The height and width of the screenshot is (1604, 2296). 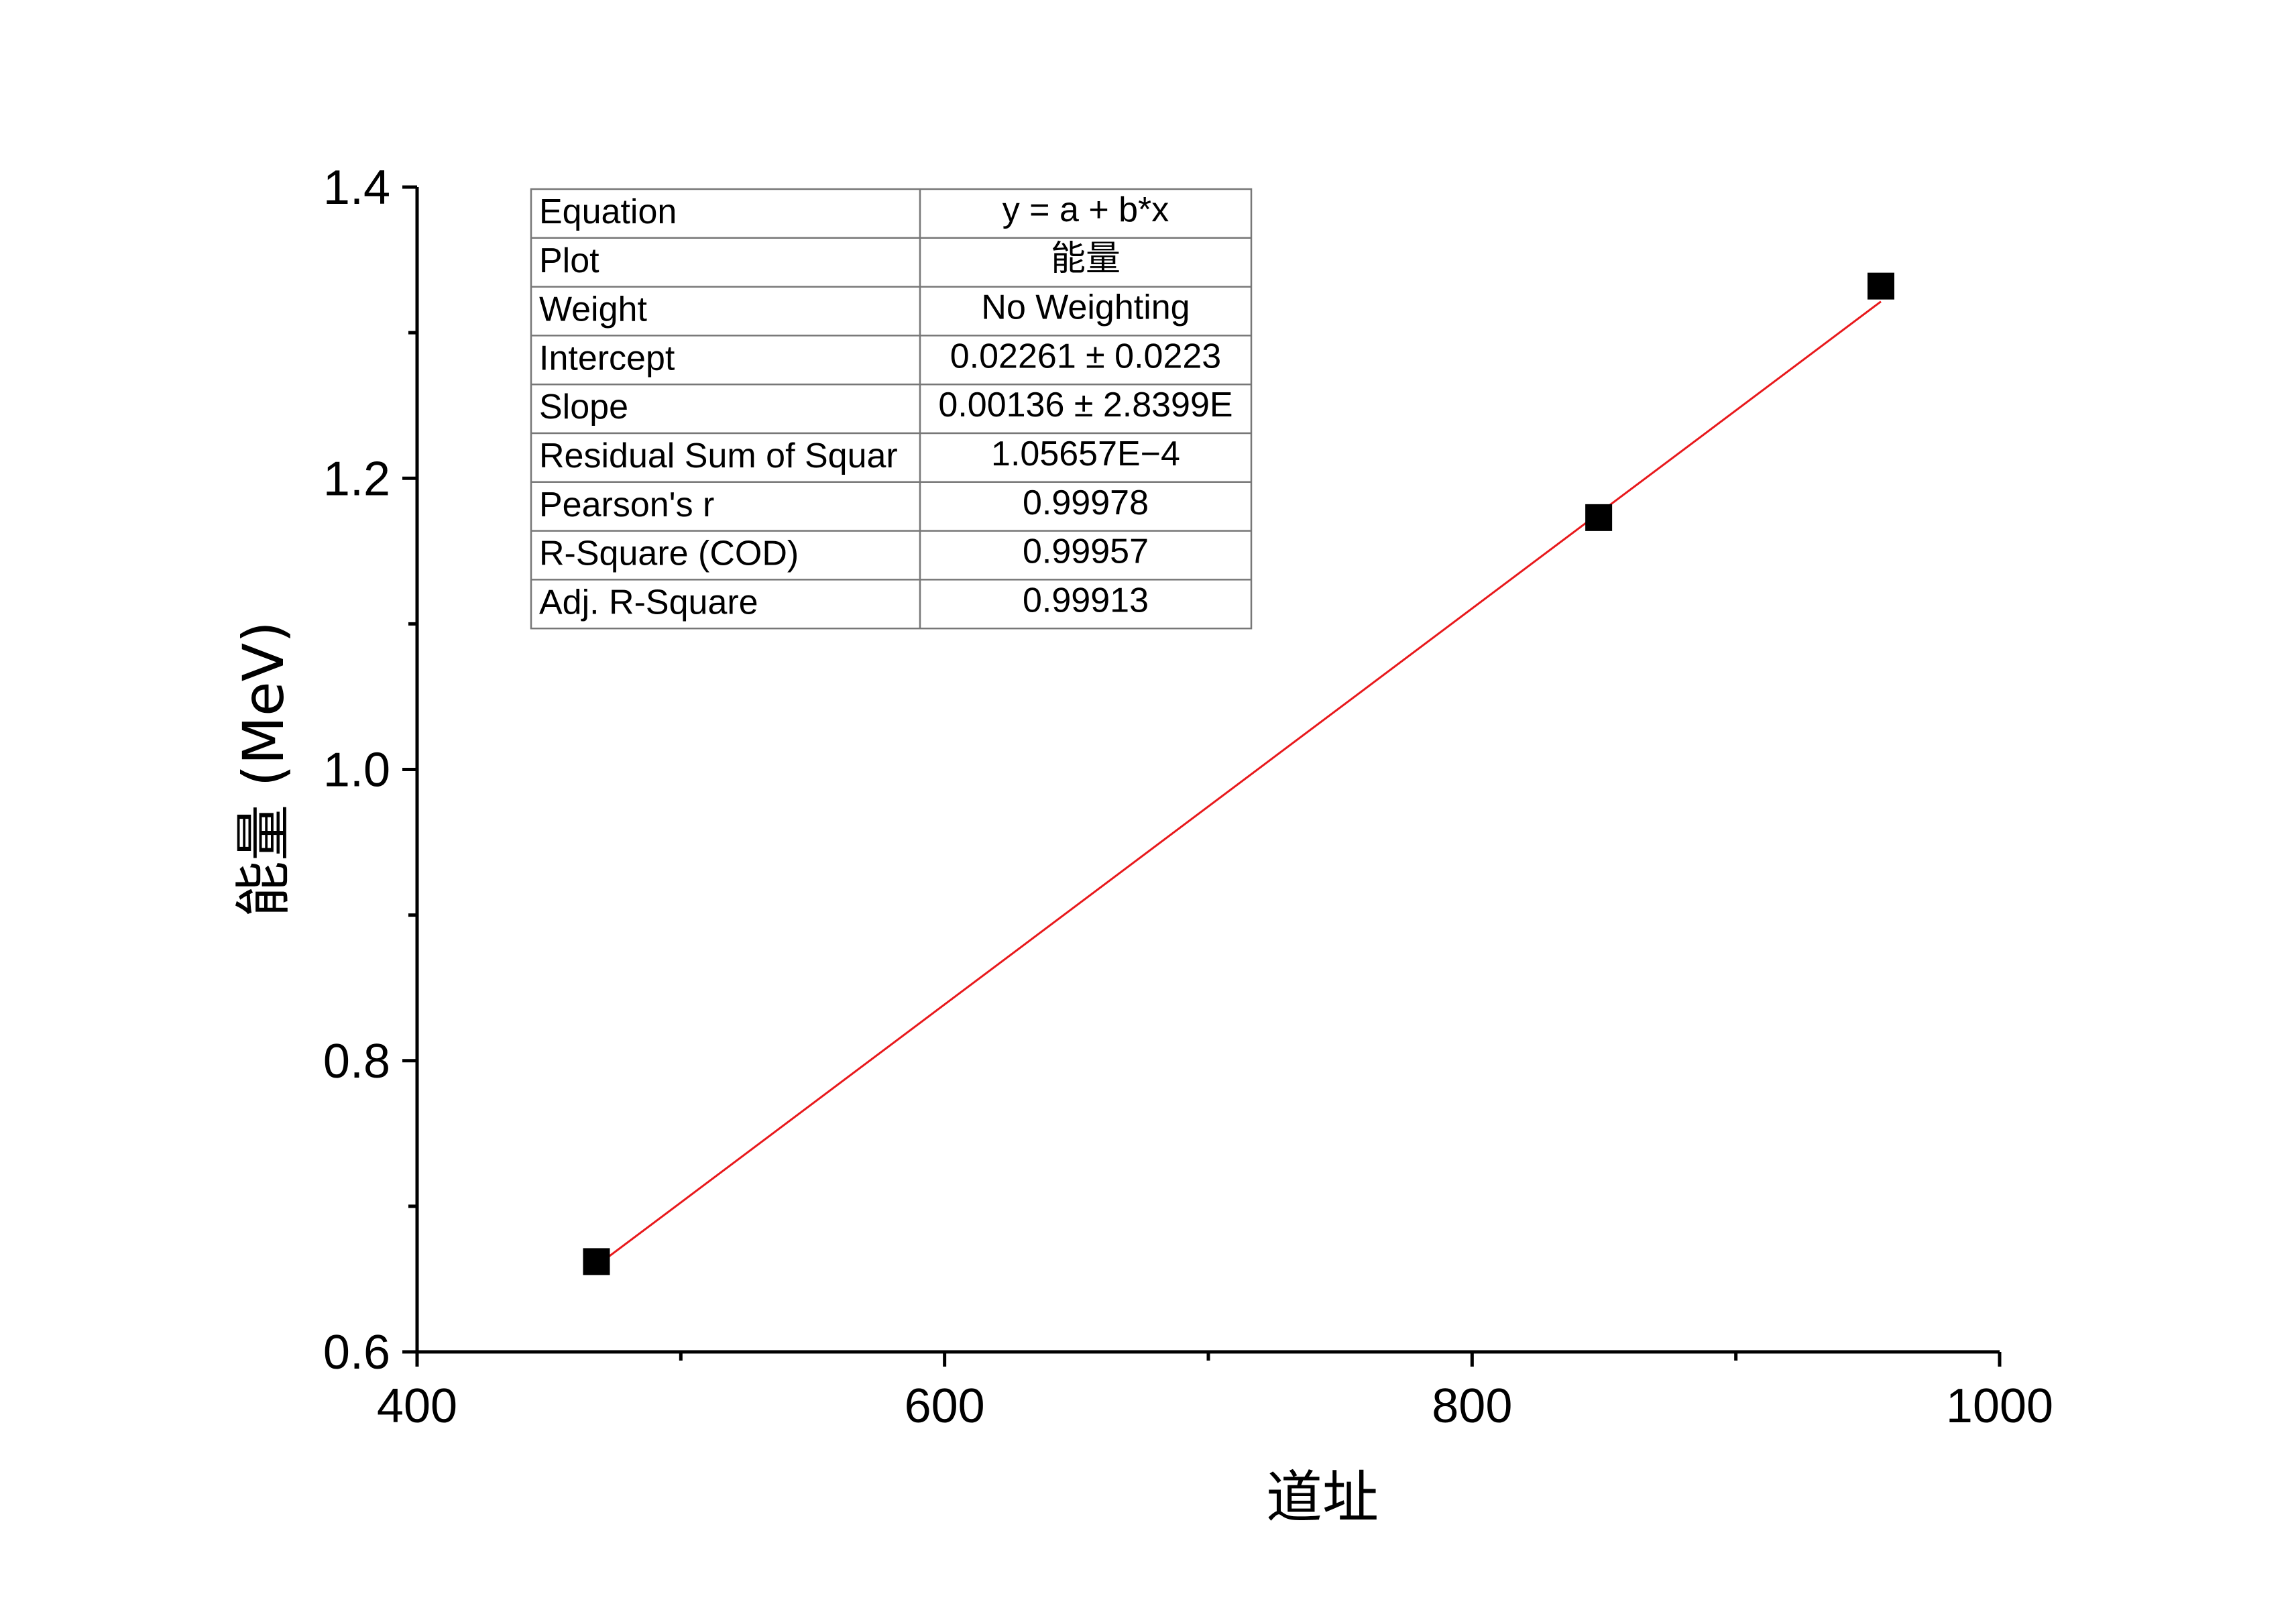 What do you see at coordinates (1322, 1497) in the screenshot?
I see `x-axis-title: 道址` at bounding box center [1322, 1497].